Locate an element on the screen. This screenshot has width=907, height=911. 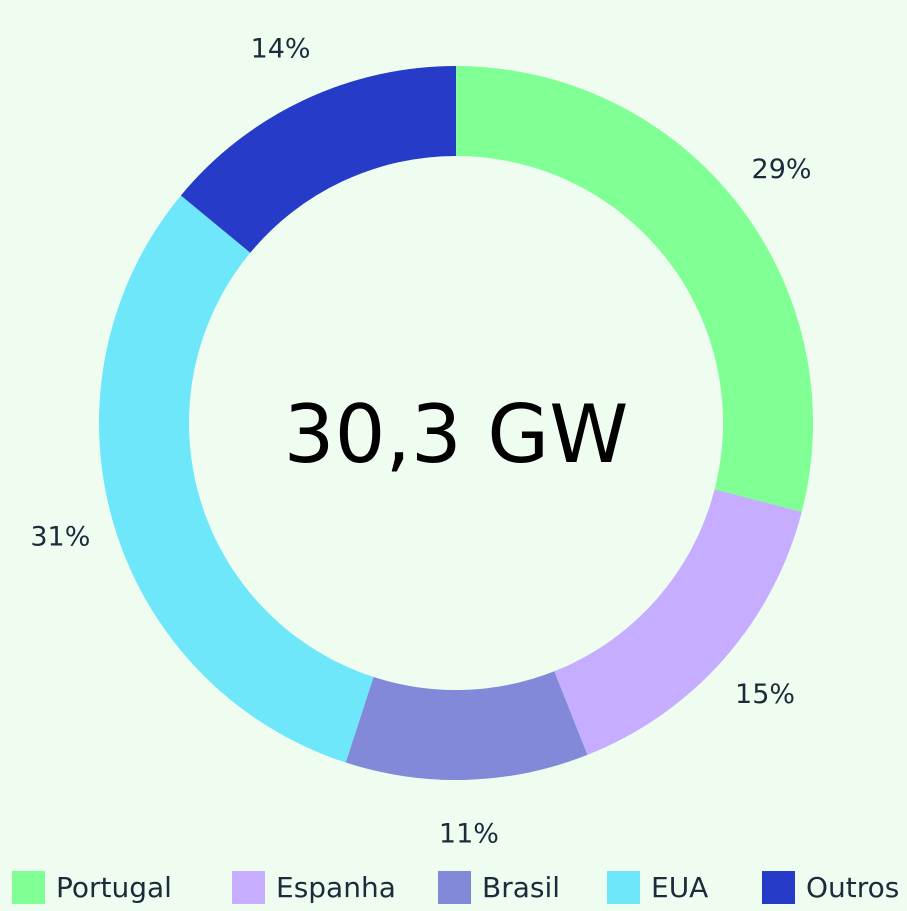
legend-label: EUA is located at coordinates (679, 887).